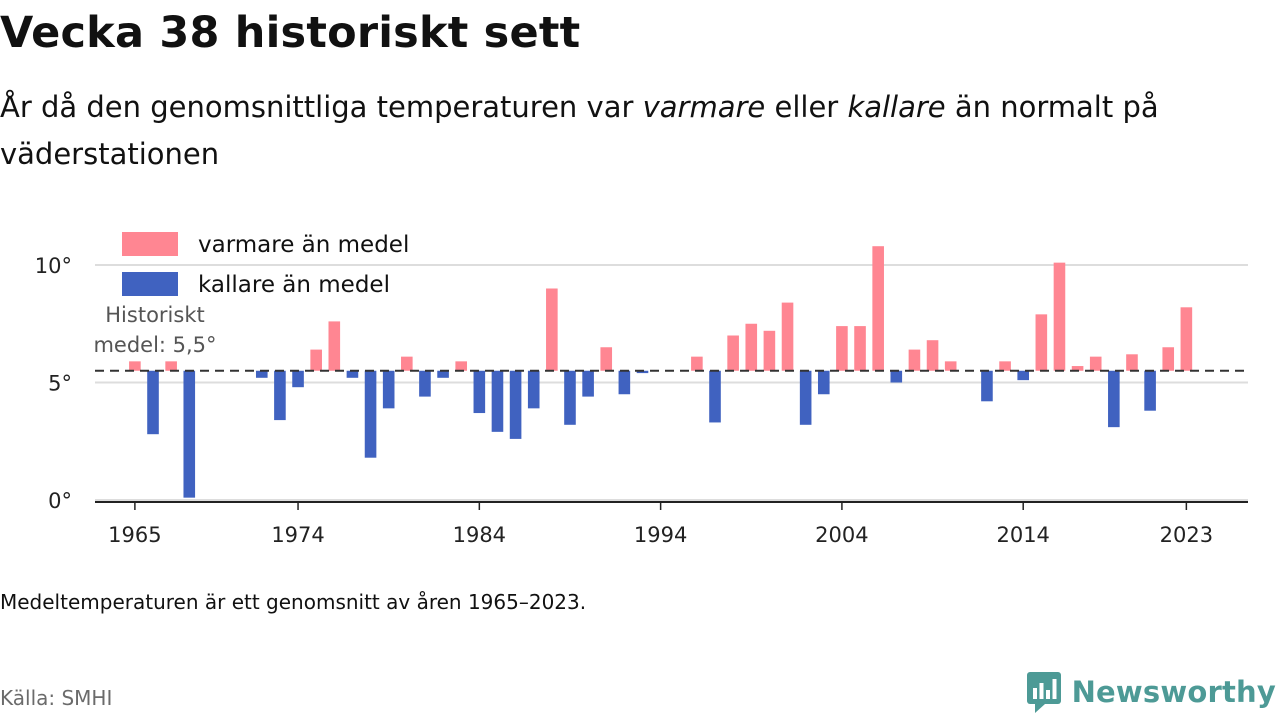  What do you see at coordinates (704, 107) in the screenshot?
I see `subtitle-emphasis-warmer: varmare` at bounding box center [704, 107].